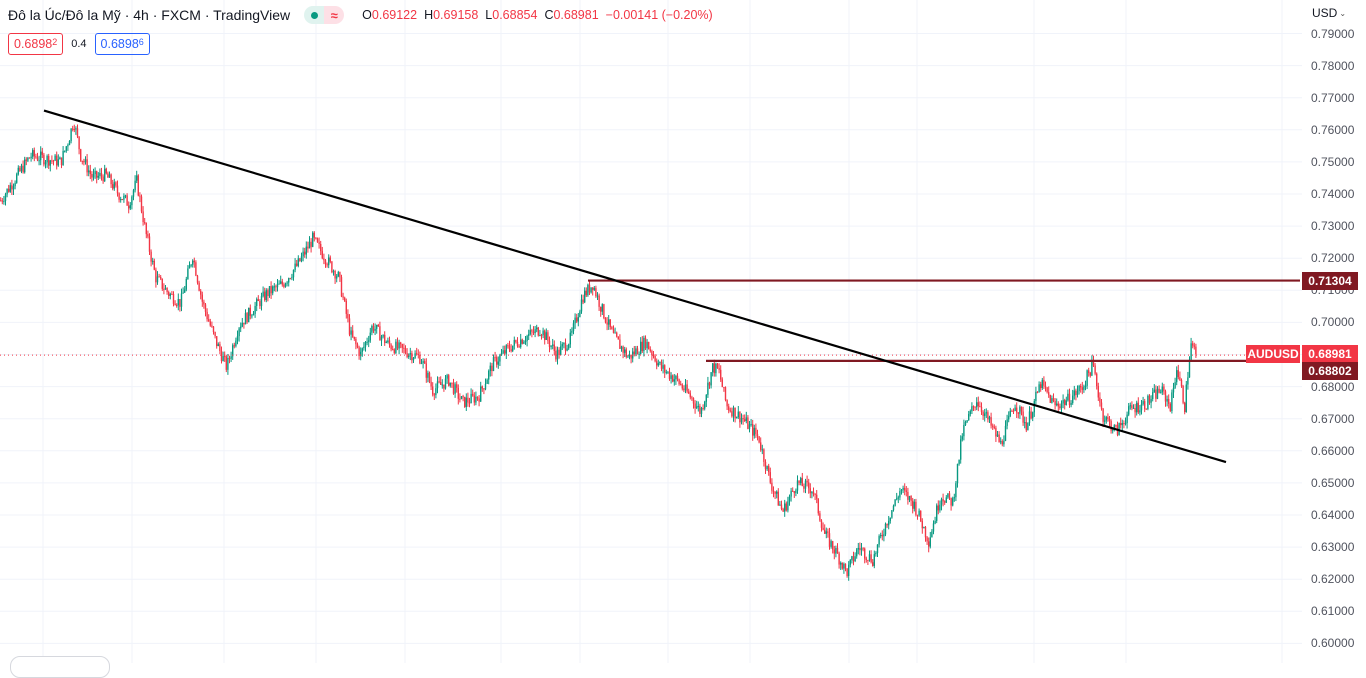 The height and width of the screenshot is (678, 1366). Describe the element at coordinates (1333, 226) in the screenshot. I see `axis-tick-label: 0.73000` at that location.